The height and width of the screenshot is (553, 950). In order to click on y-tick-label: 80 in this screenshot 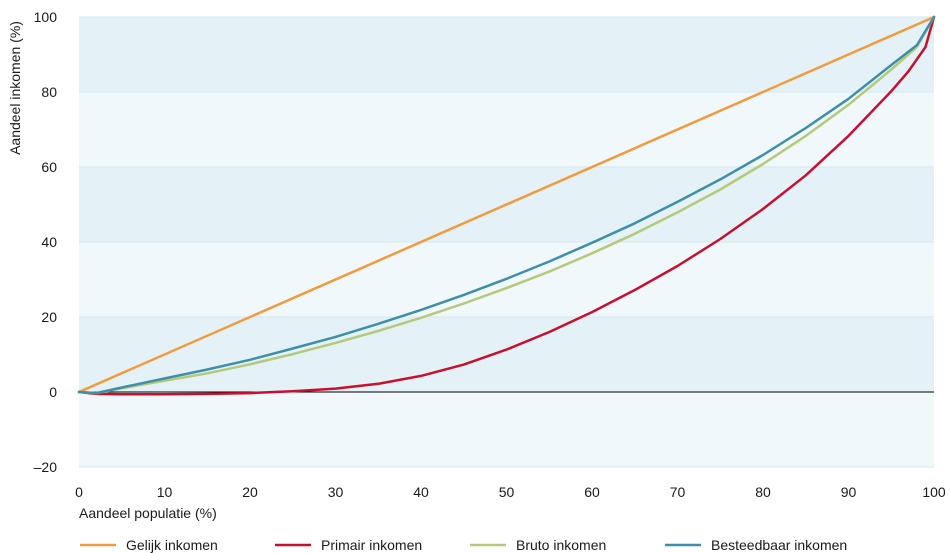, I will do `click(49, 92)`.